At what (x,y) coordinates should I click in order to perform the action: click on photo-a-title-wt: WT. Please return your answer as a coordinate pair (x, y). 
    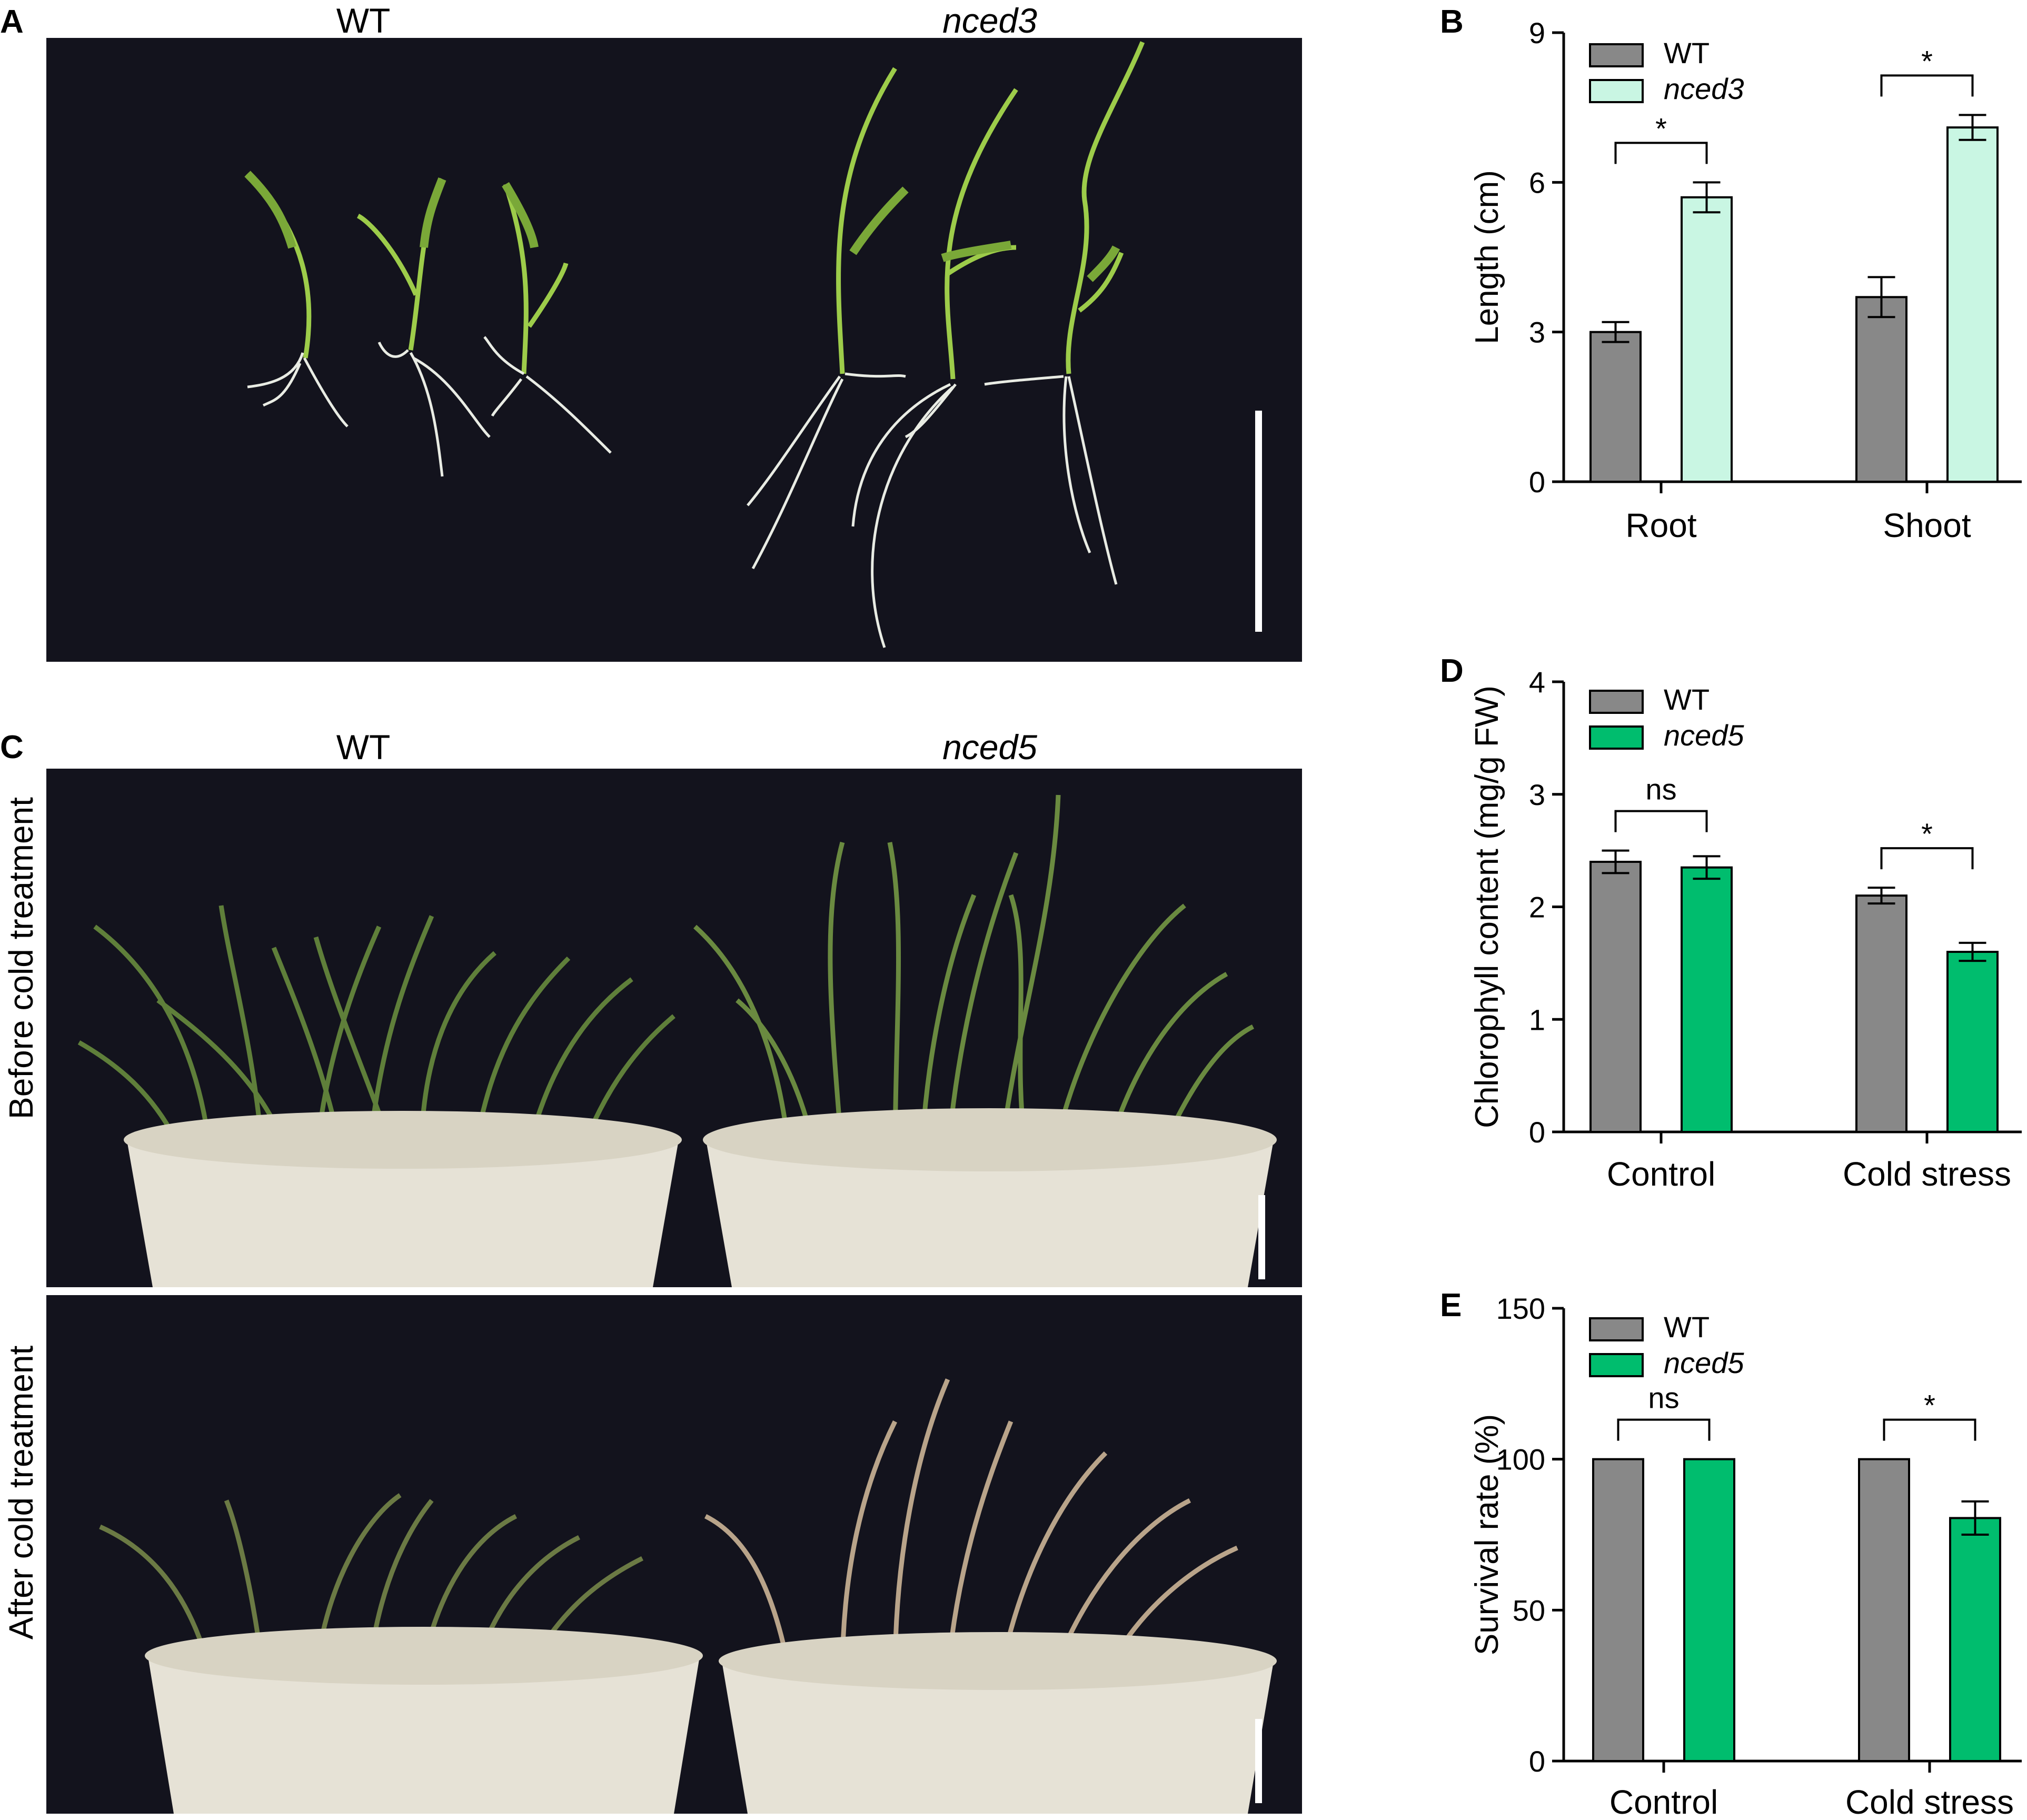
    Looking at the image, I should click on (363, 20).